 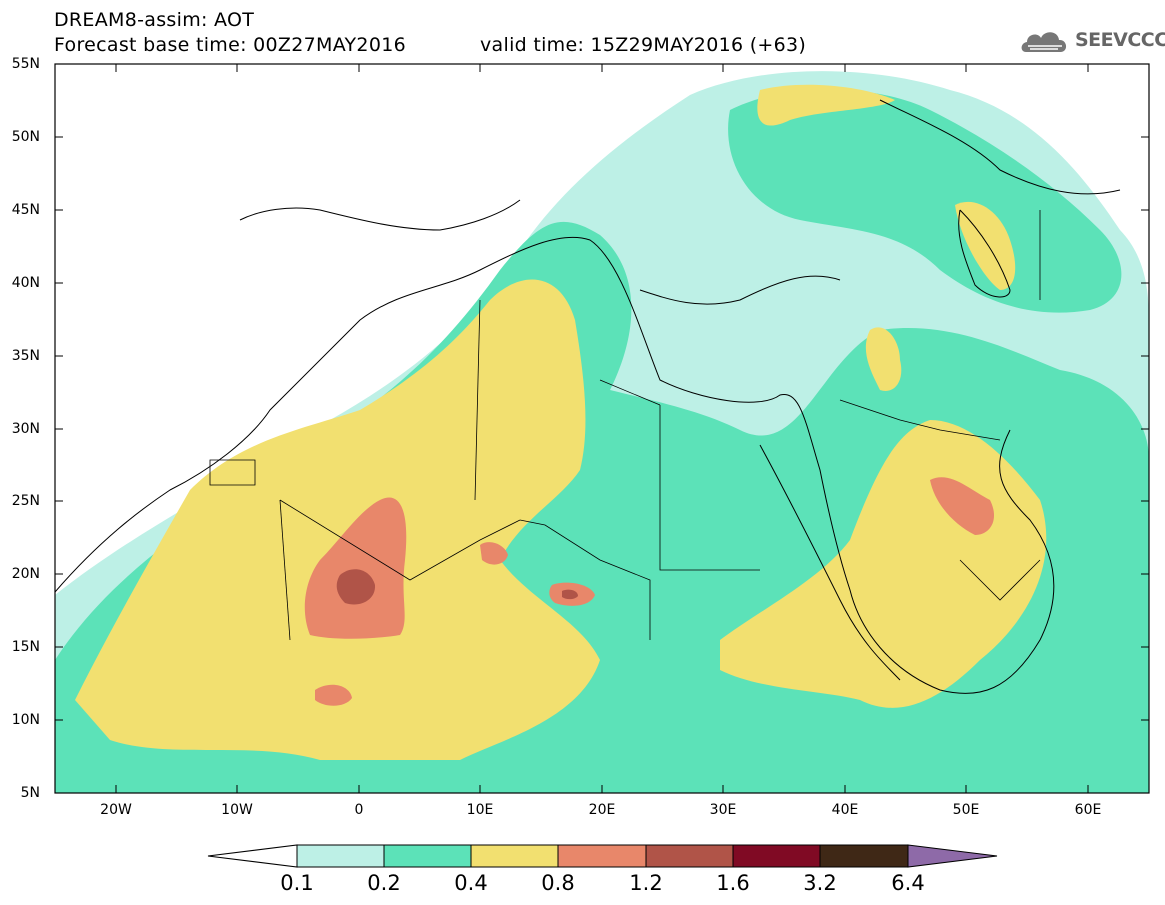 I want to click on colorbar-bin-0.4, so click(x=514, y=856).